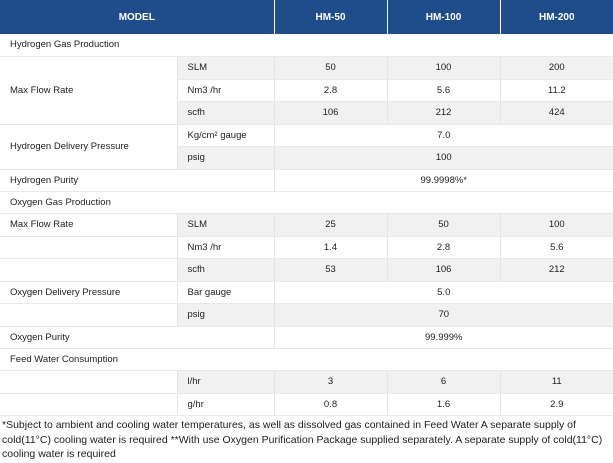 This screenshot has width=613, height=463. I want to click on table-row: Max Flow Rate SLM 50 100 200, so click(306, 90).